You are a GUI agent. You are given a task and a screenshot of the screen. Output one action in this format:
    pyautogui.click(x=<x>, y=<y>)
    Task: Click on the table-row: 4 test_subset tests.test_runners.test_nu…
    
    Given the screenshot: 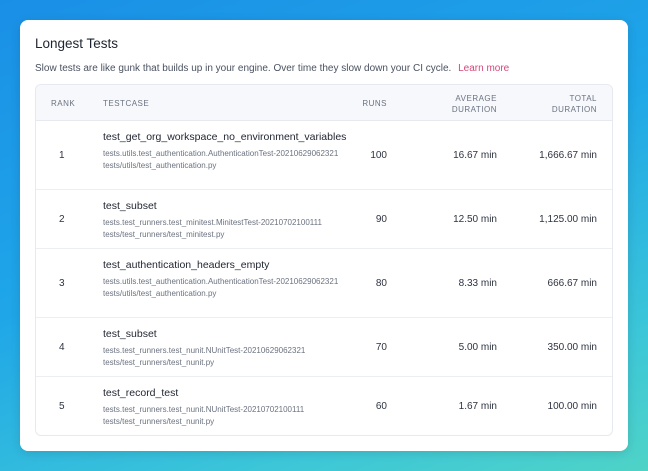 What is the action you would take?
    pyautogui.click(x=324, y=347)
    